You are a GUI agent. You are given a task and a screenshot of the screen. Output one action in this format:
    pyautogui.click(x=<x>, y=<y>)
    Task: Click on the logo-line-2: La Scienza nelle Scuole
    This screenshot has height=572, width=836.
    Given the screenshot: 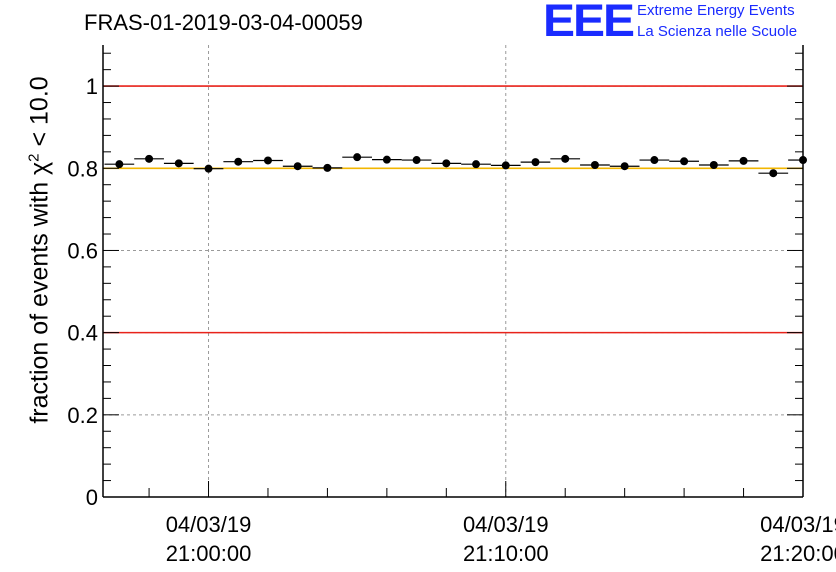 What is the action you would take?
    pyautogui.click(x=717, y=31)
    